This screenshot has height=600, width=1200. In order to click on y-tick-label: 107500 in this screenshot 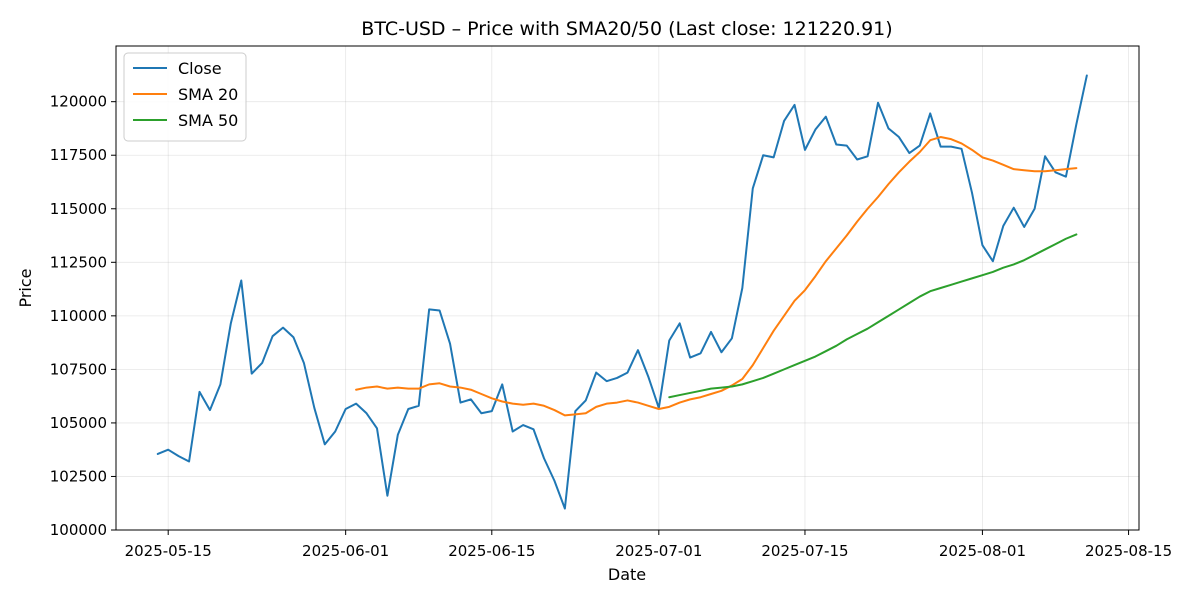, I will do `click(78, 369)`.